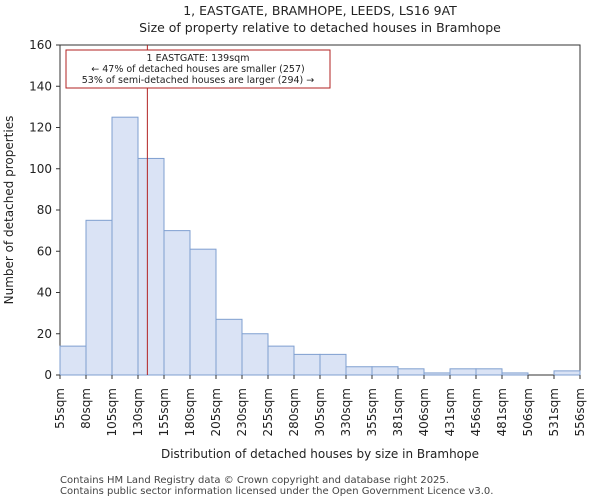 The image size is (600, 500). I want to click on y-tick-label: 80, so click(44, 210).